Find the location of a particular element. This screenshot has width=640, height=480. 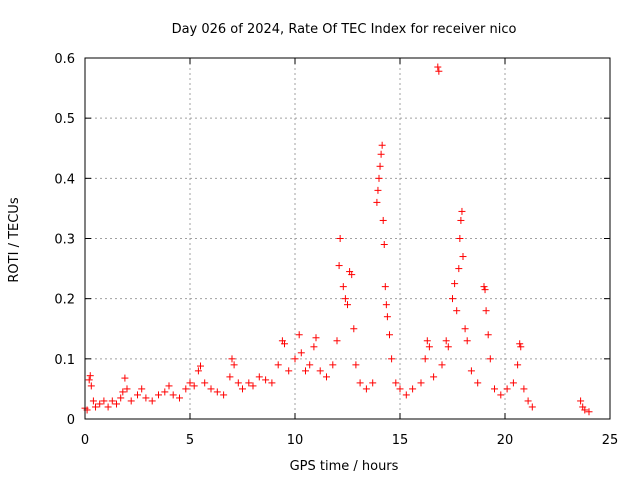

x-axis-label: GPS time / hours is located at coordinates (344, 466).